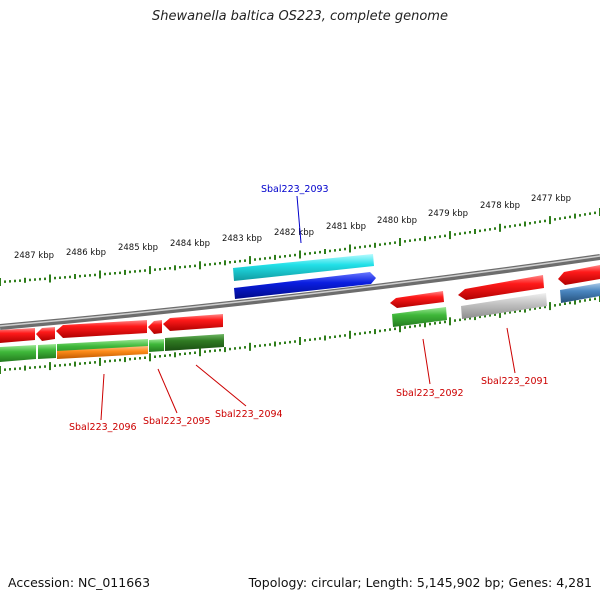  What do you see at coordinates (551, 199) in the screenshot?
I see `scale-tick-label: 2477 kbp` at bounding box center [551, 199].